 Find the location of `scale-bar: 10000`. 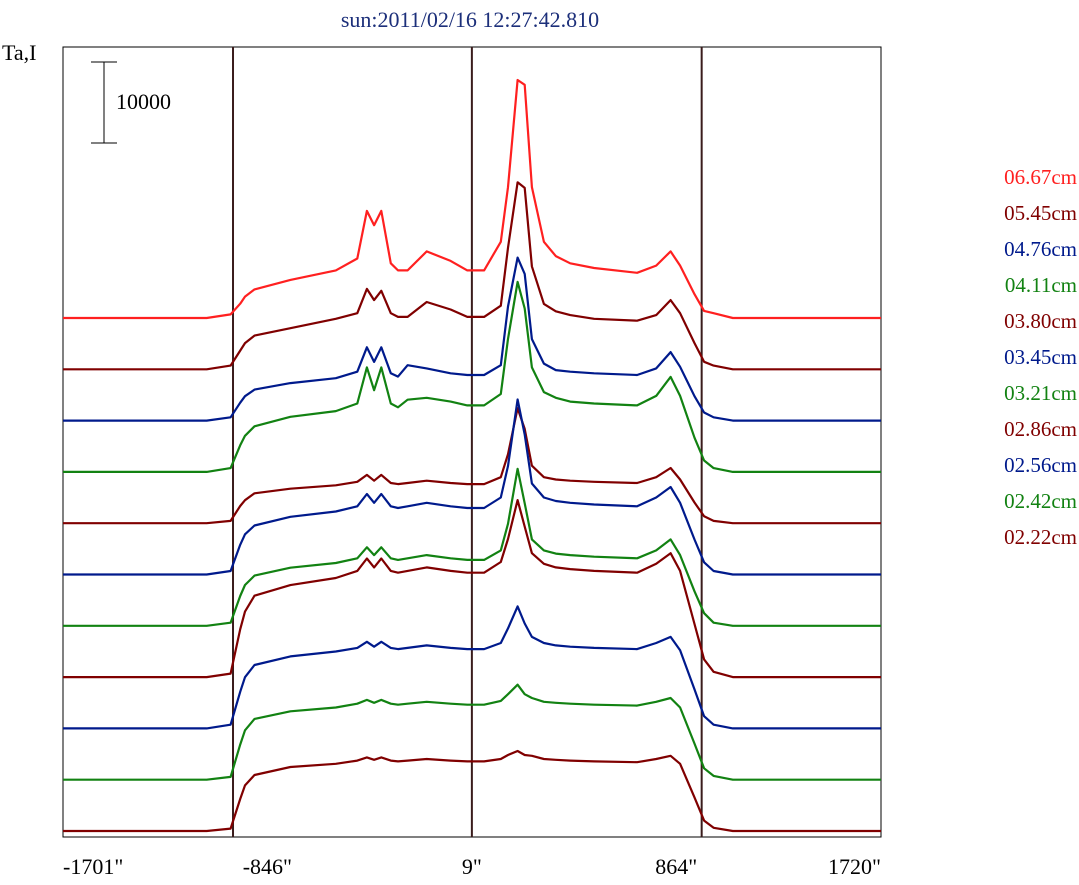

scale-bar: 10000 is located at coordinates (131, 102).